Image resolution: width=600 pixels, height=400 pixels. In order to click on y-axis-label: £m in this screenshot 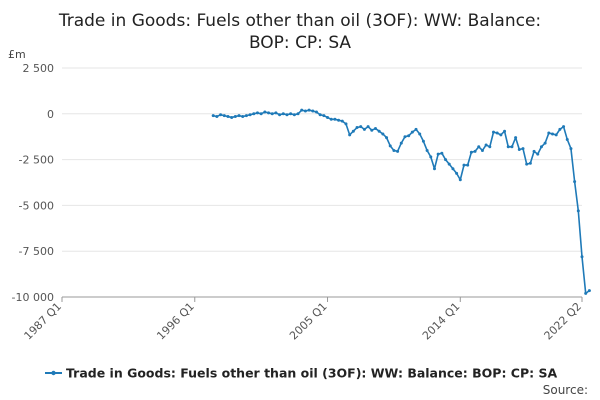, I will do `click(17, 54)`.